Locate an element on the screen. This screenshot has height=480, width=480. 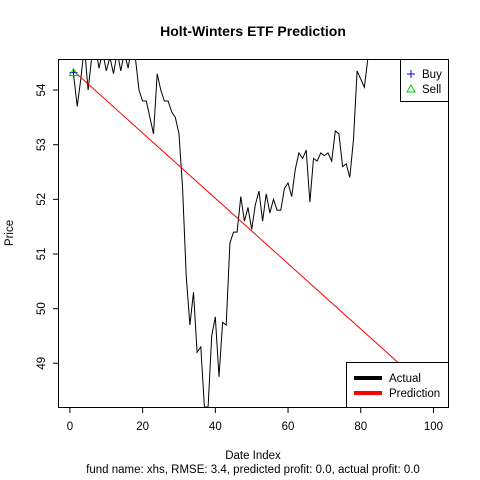
y-tick-label: 53 is located at coordinates (42, 144).